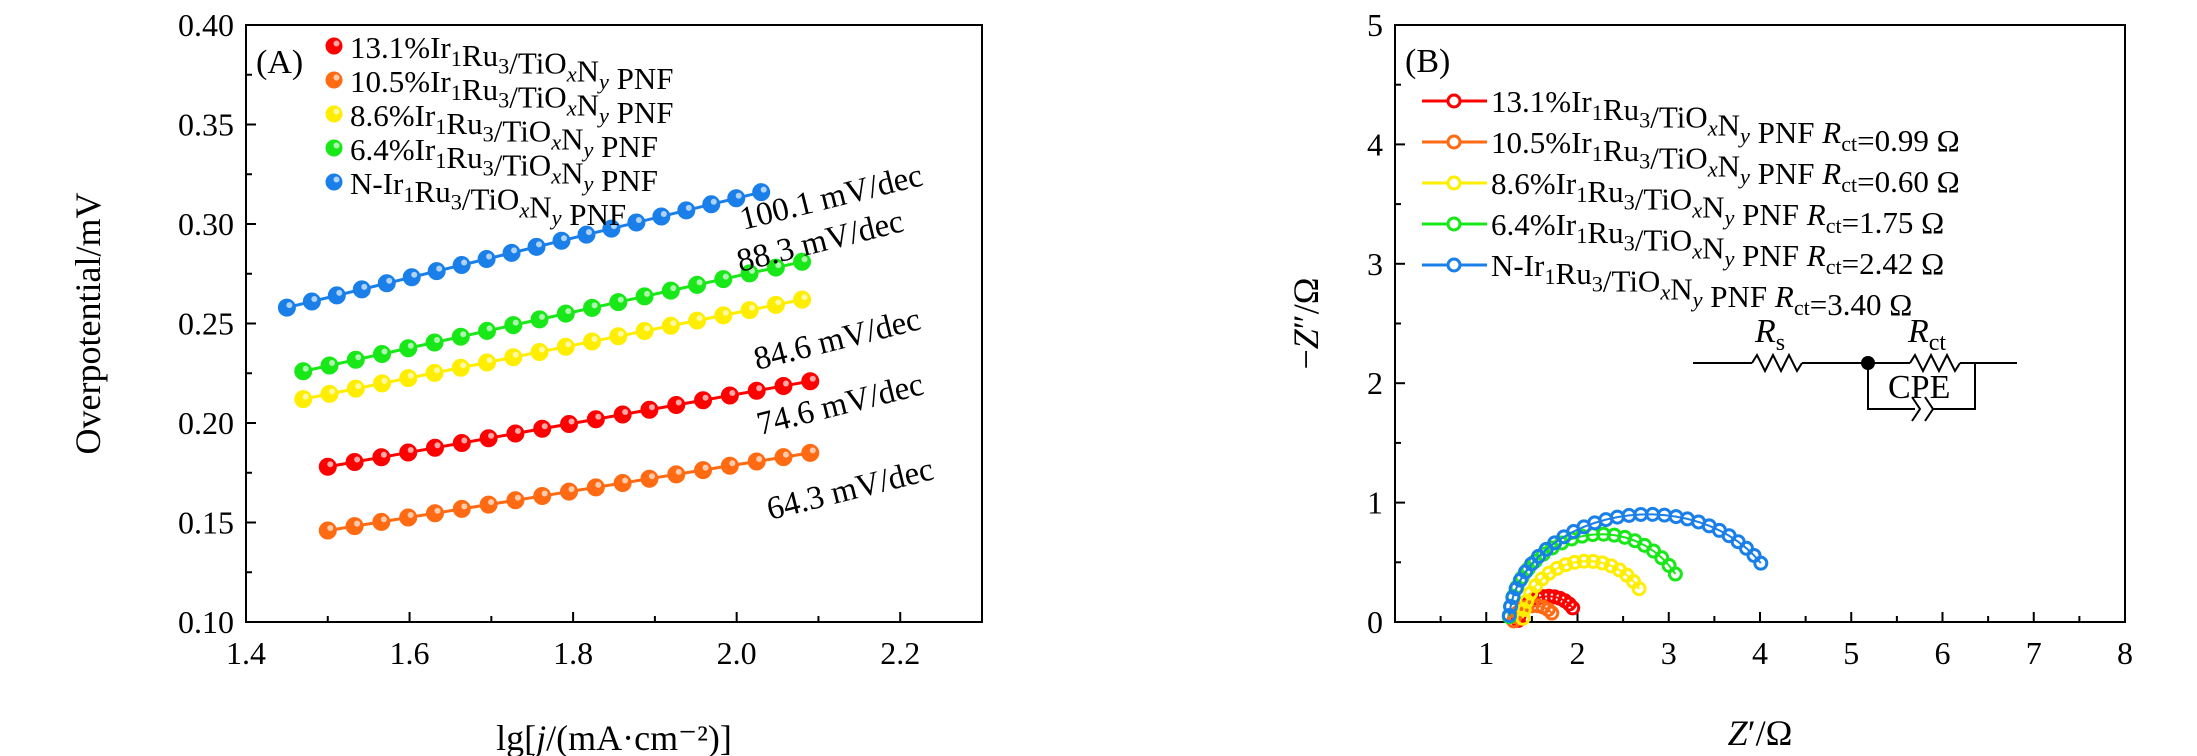 The image size is (2197, 756). Describe the element at coordinates (1667, 435) in the screenshot. I see `series-blue: N-Ir1Ru3/TiOxNy PNF Rct=3.40 Ω` at that location.